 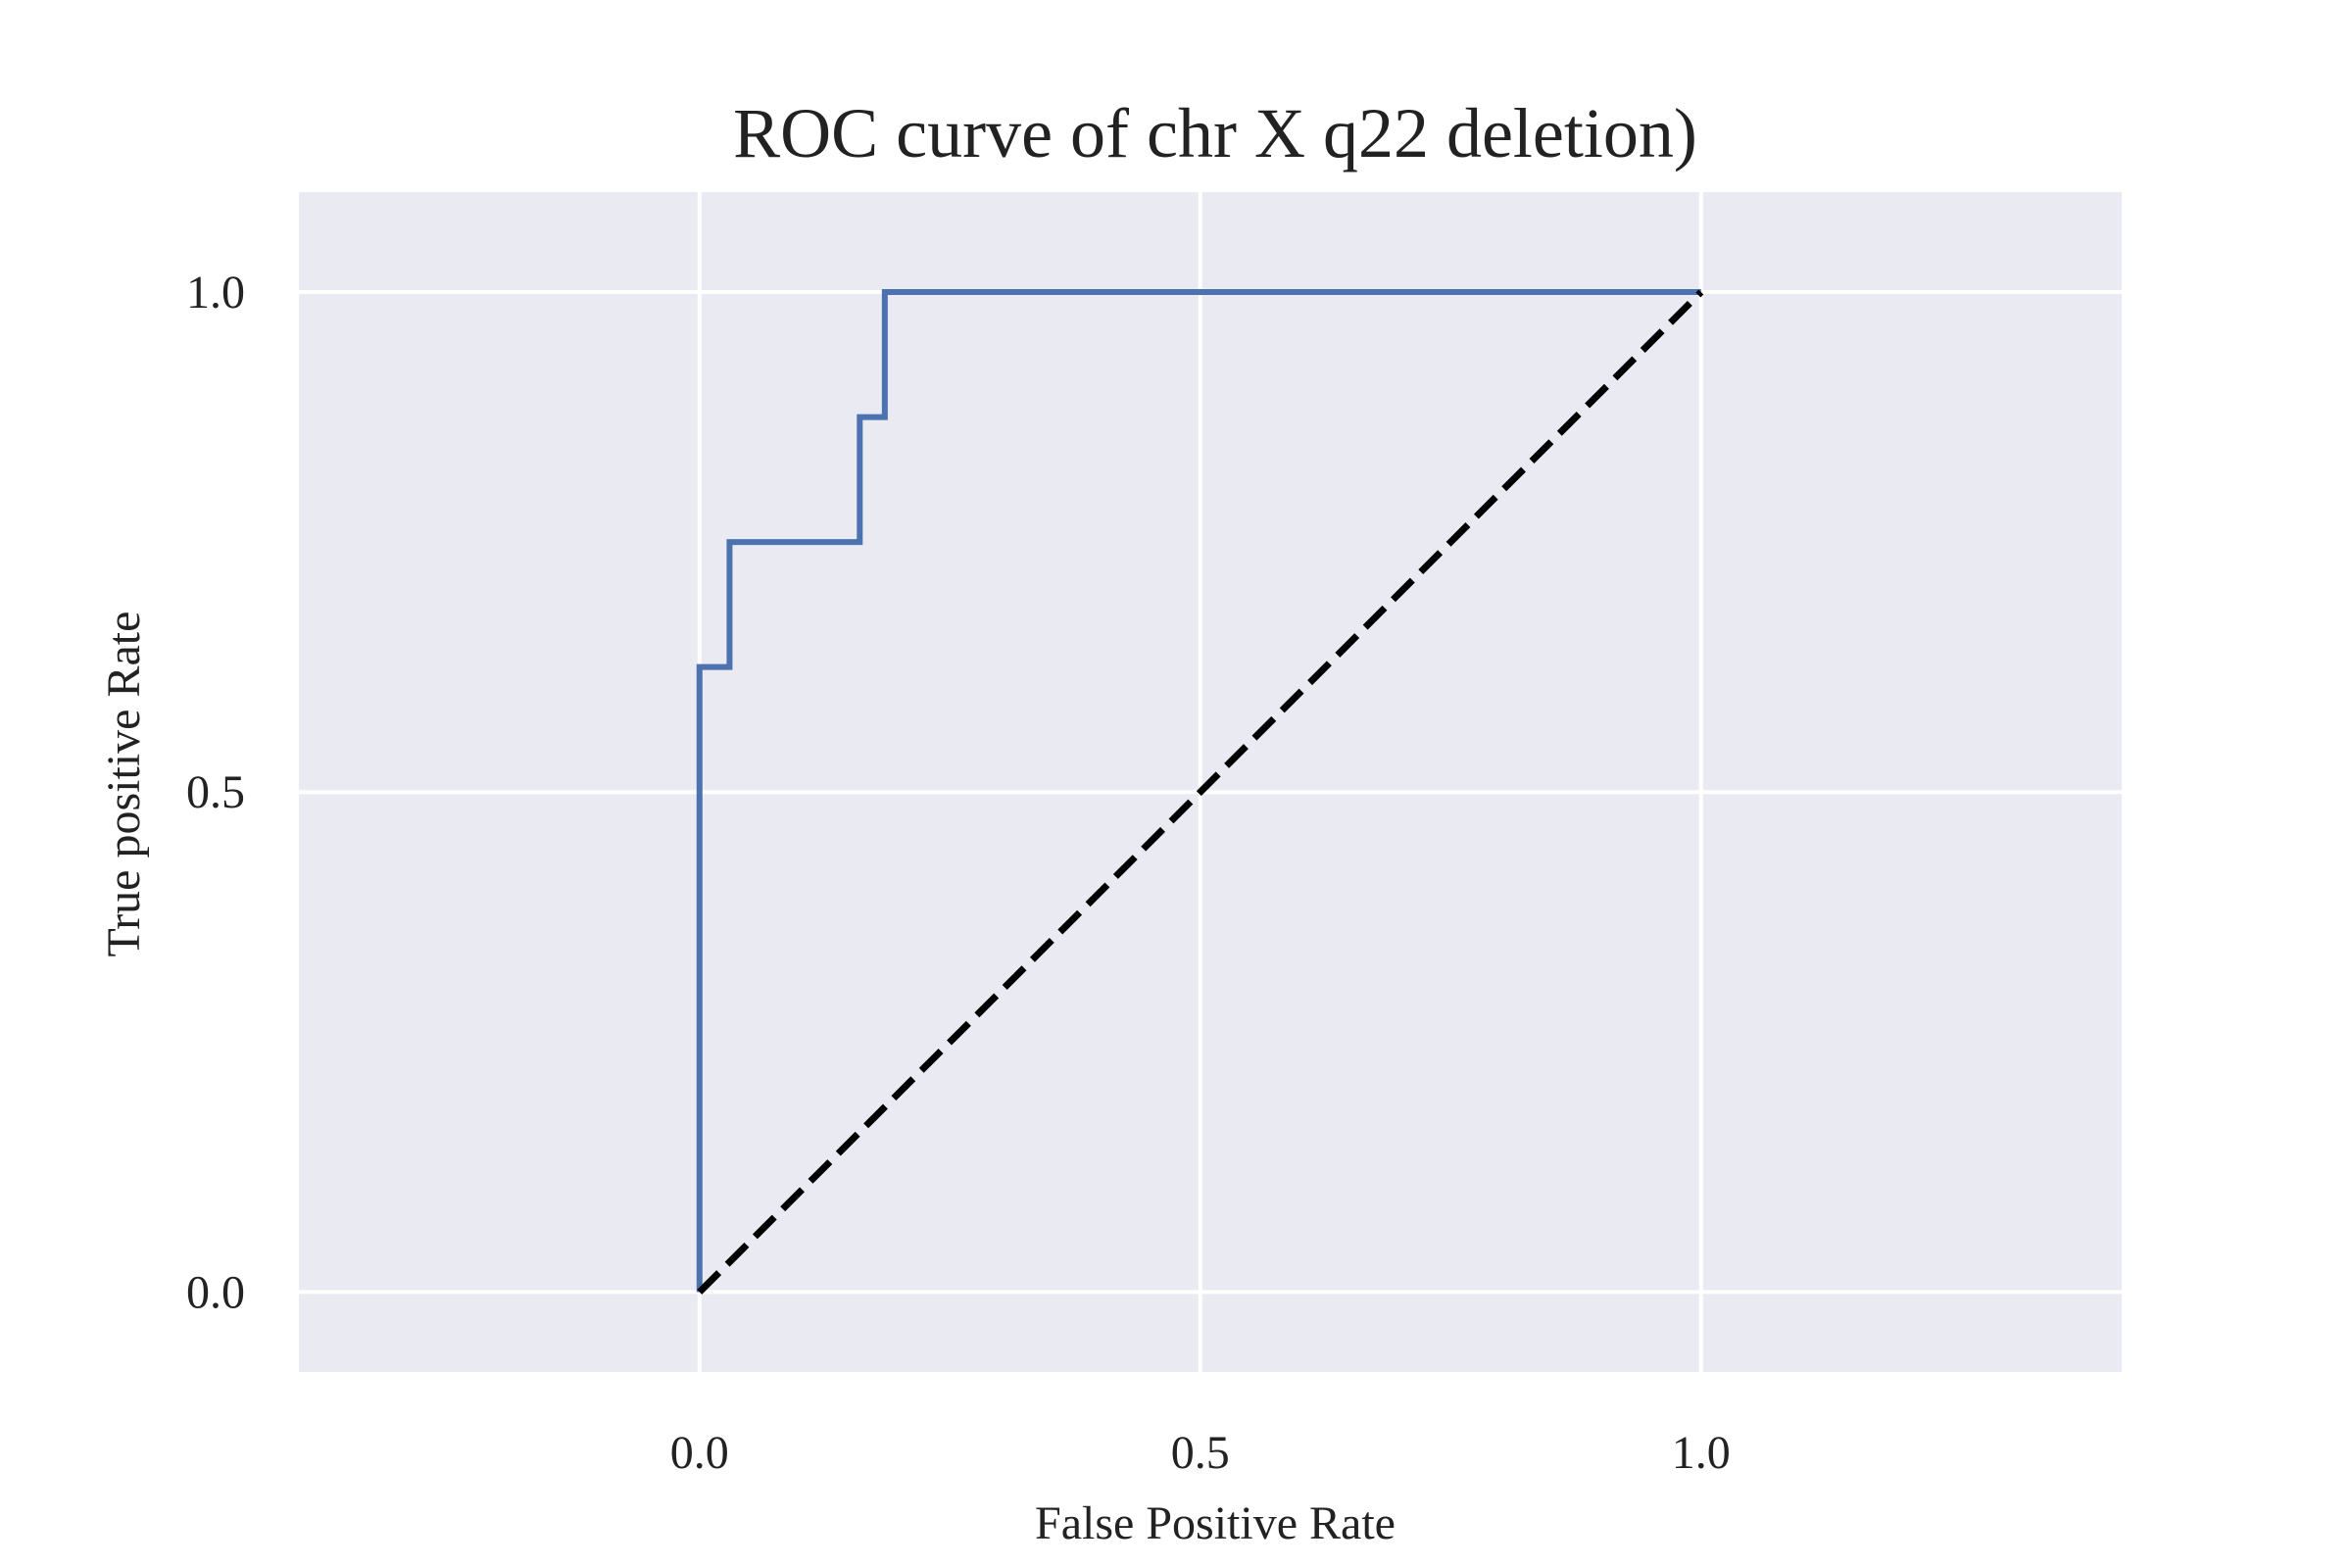 What do you see at coordinates (1701, 1453) in the screenshot?
I see `x-tick-label: 1.0` at bounding box center [1701, 1453].